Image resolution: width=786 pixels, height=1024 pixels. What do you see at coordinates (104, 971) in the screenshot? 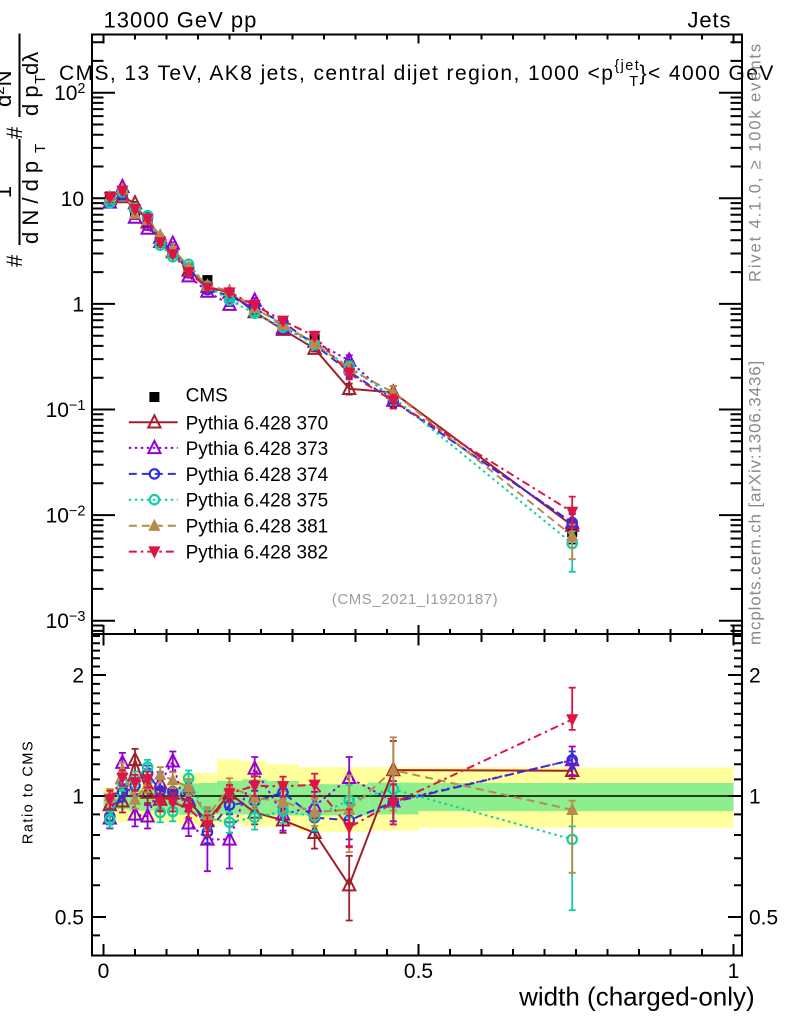
I see `svg-text: 0` at bounding box center [104, 971].